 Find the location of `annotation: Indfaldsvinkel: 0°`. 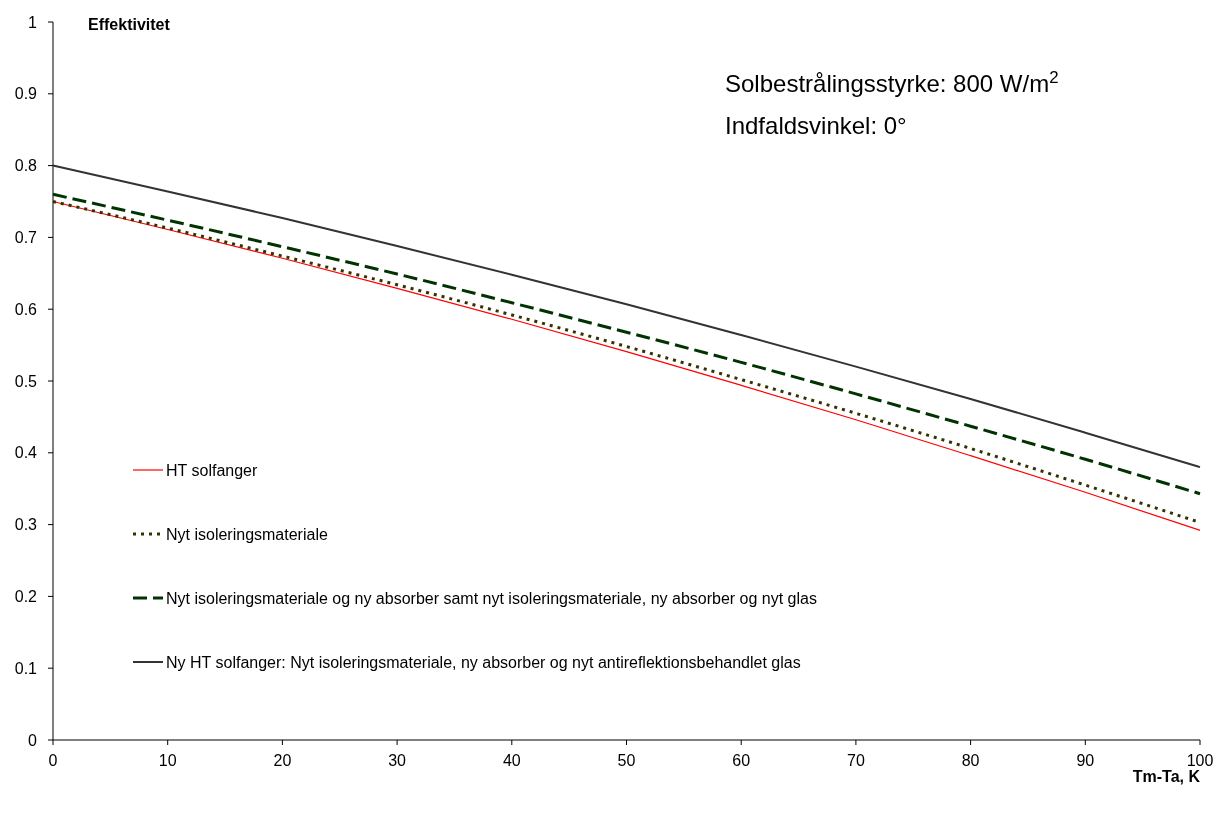

annotation: Indfaldsvinkel: 0° is located at coordinates (816, 125).